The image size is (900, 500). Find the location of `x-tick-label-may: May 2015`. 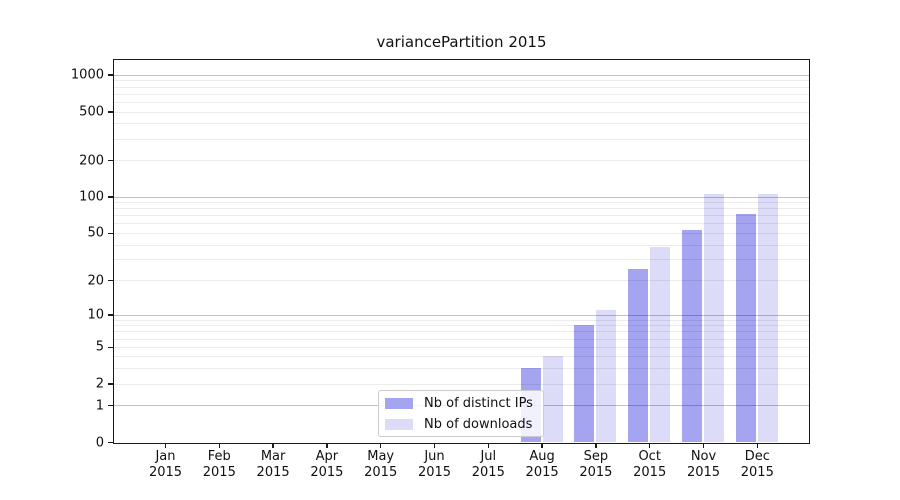

x-tick-label-may: May 2015 is located at coordinates (381, 464).